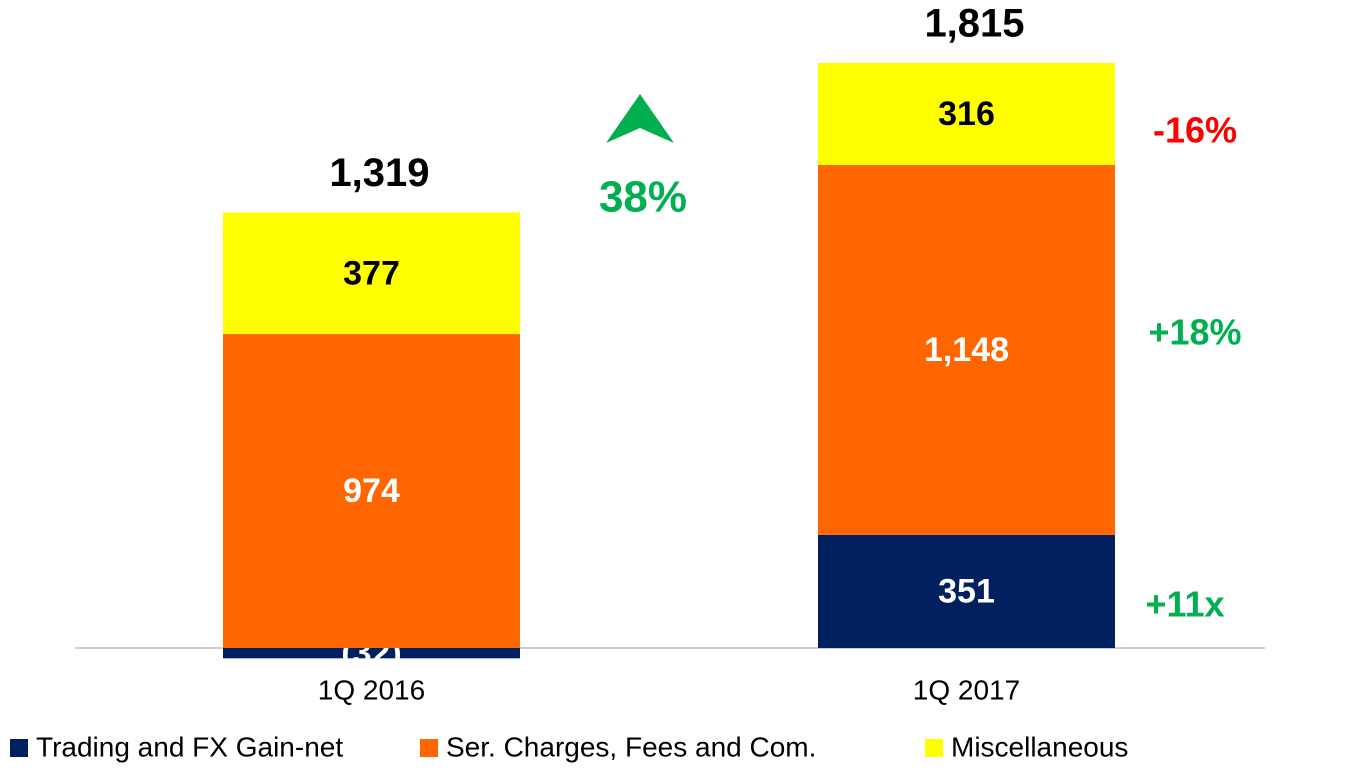 This screenshot has height=772, width=1352. What do you see at coordinates (189, 746) in the screenshot?
I see `legend-label: Trading and FX Gain-net` at bounding box center [189, 746].